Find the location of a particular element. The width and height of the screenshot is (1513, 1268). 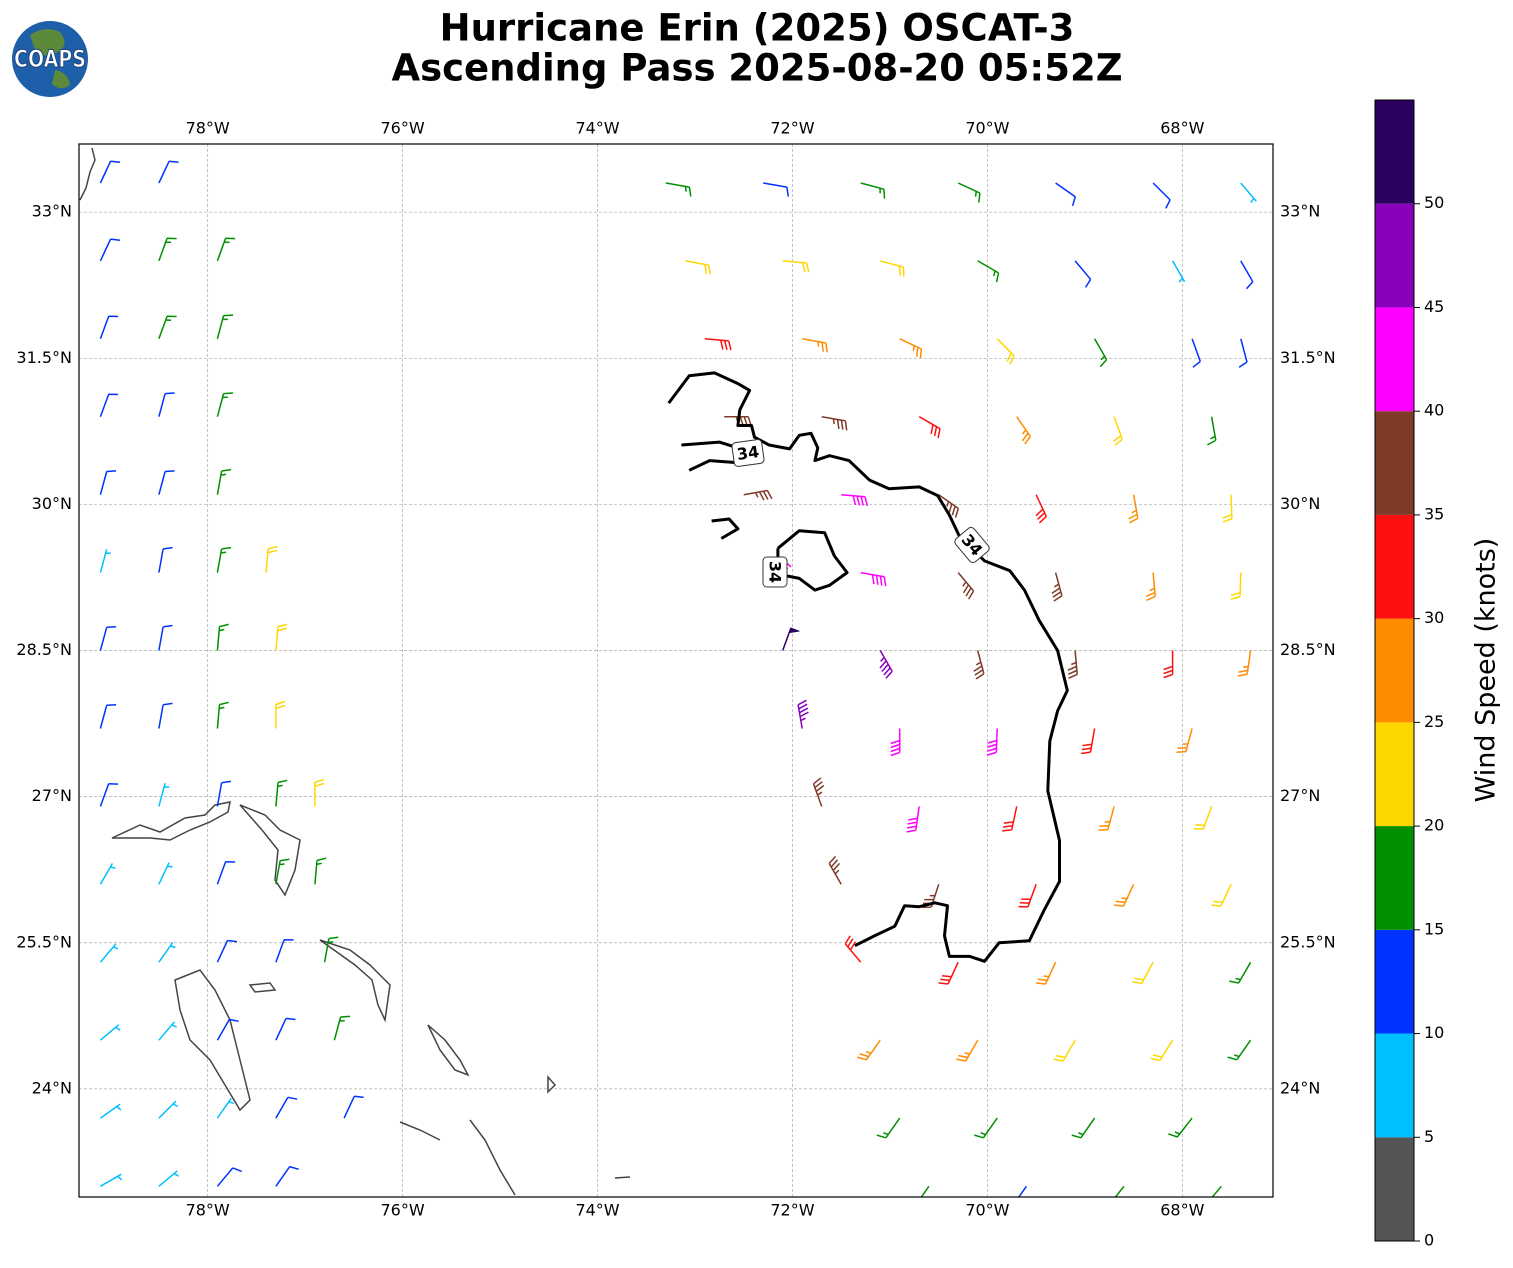

x-tick-label: 78°W is located at coordinates (208, 128).